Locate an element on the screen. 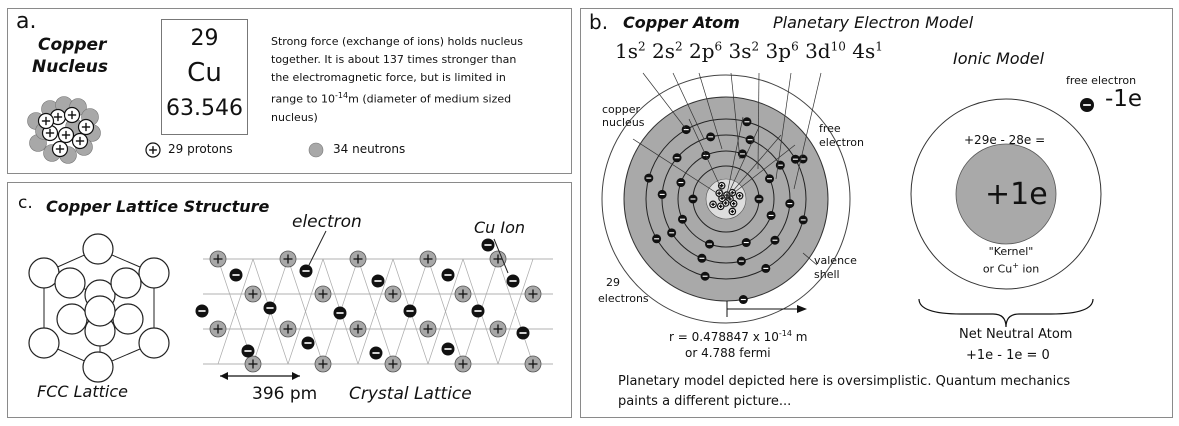  config-orbital: 3p is located at coordinates (778, 51).